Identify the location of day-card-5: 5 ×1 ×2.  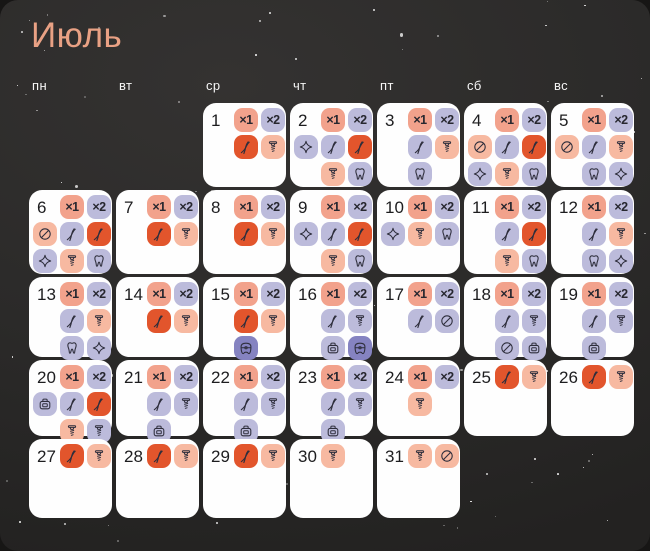
(592, 145).